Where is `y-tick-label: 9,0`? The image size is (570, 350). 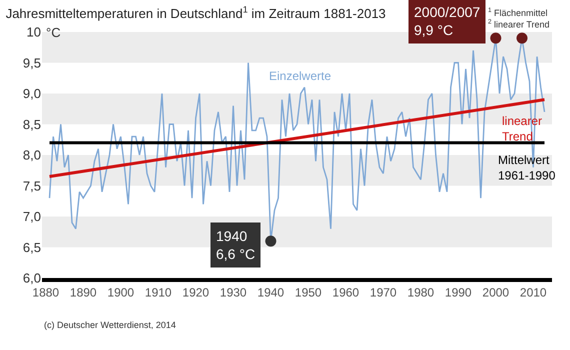 y-tick-label: 9,0 is located at coordinates (31, 94).